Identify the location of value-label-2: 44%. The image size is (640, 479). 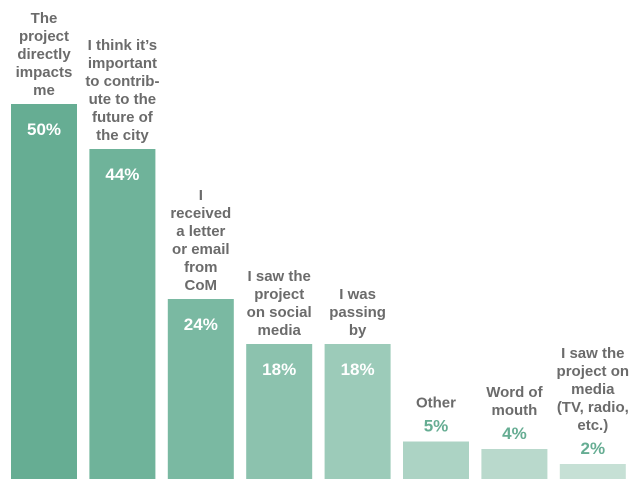
(122, 174).